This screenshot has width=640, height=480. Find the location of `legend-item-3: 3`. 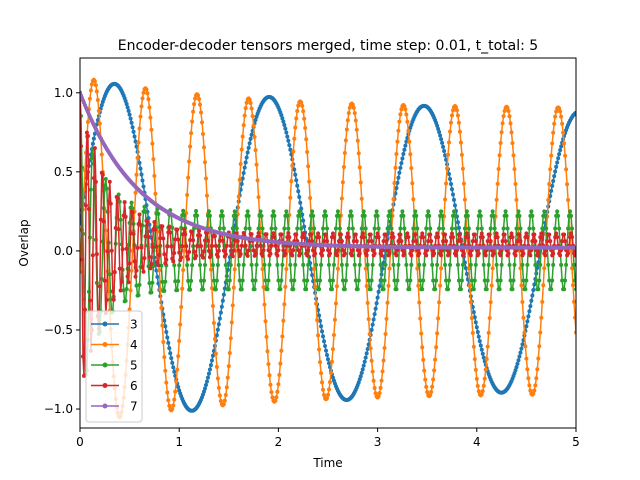

legend-item-3: 3 is located at coordinates (114, 325).